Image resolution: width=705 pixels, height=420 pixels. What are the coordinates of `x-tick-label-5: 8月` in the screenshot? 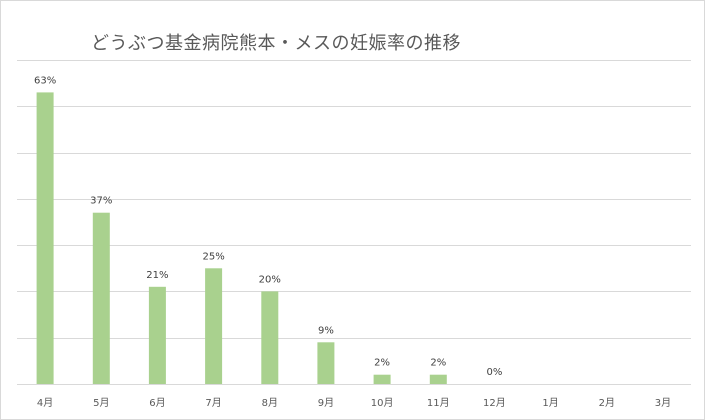 It's located at (270, 403).